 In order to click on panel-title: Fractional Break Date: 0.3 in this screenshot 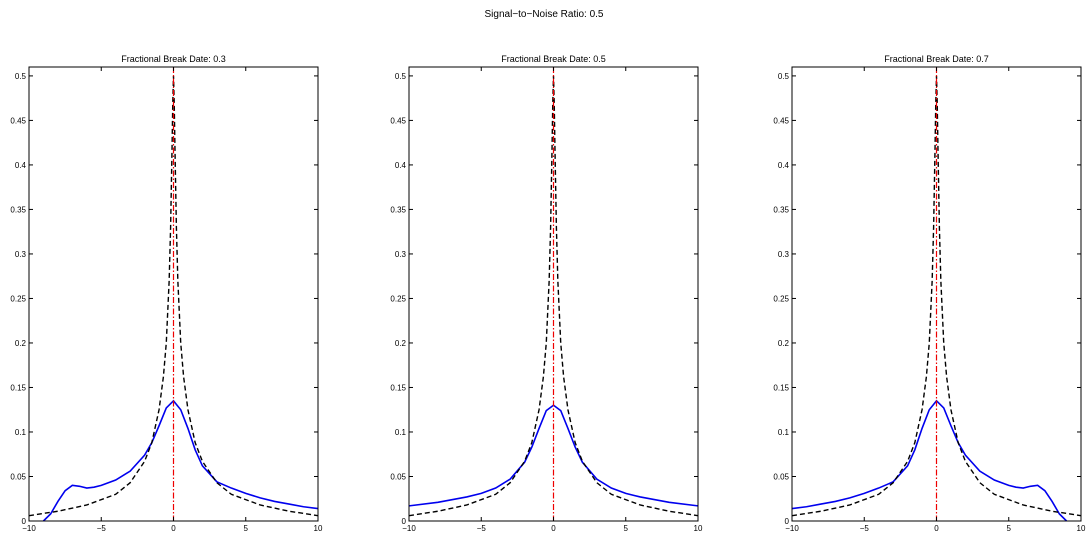, I will do `click(173, 59)`.